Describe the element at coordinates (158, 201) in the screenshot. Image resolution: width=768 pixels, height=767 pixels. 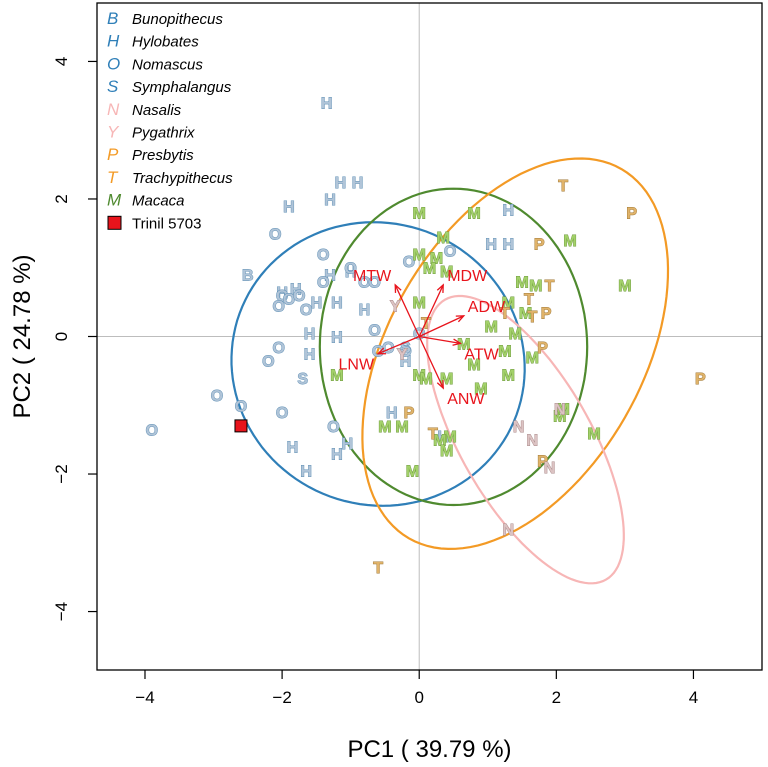
I see `legend-label: Macaca` at that location.